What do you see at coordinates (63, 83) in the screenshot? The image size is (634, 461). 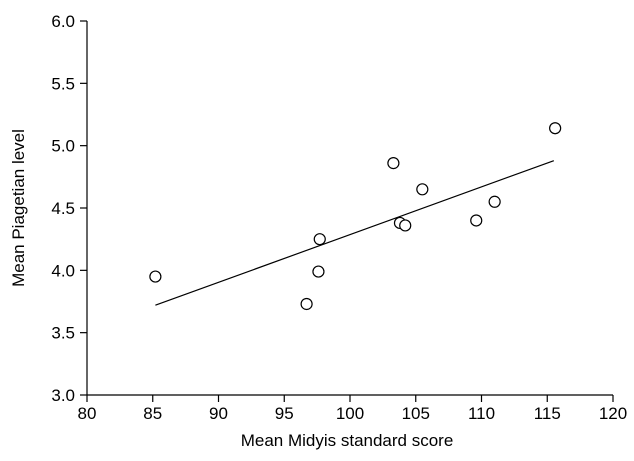 I see `y-tick-label: 5.5` at bounding box center [63, 83].